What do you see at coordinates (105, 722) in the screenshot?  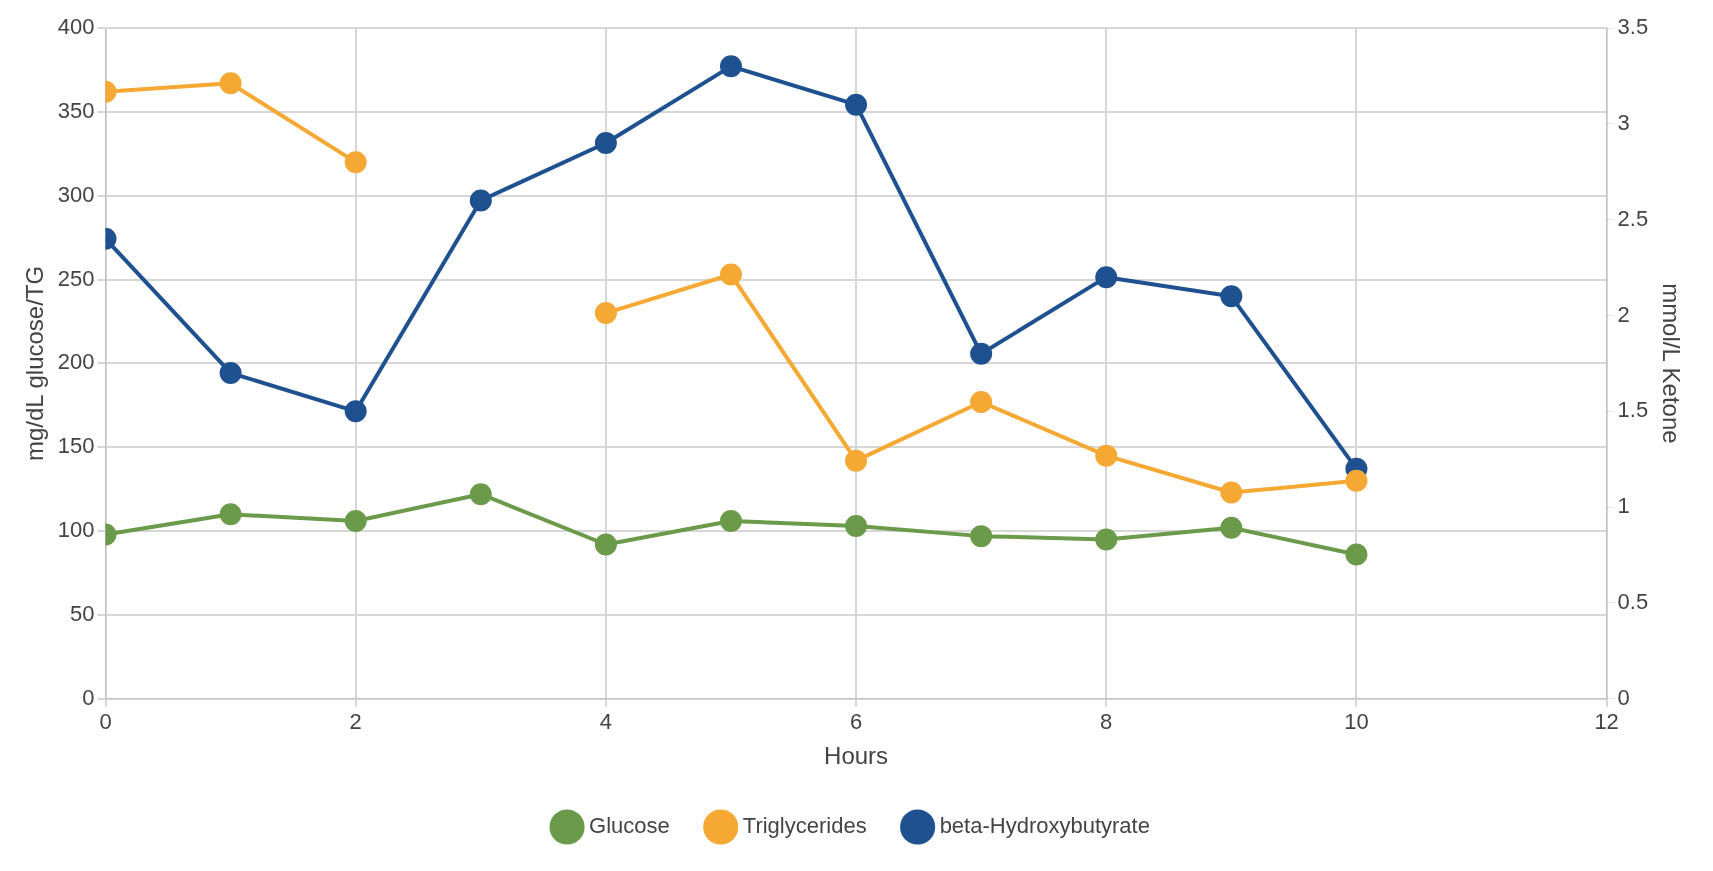 I see `x-tick-label: 0` at bounding box center [105, 722].